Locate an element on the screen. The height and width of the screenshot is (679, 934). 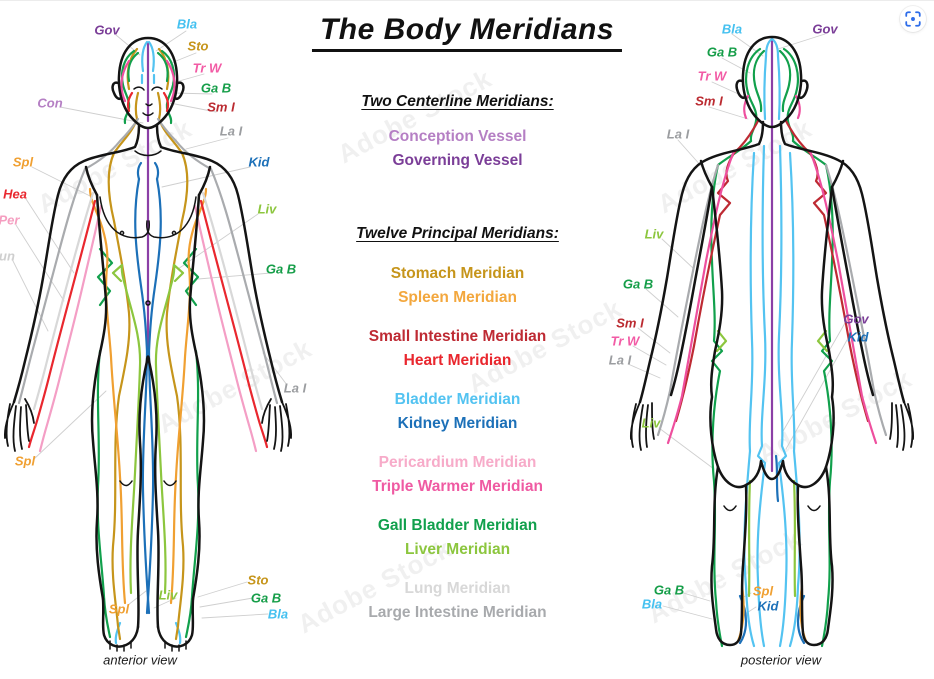
gall-bladder-meridian-line is located at coordinates (148, 344).